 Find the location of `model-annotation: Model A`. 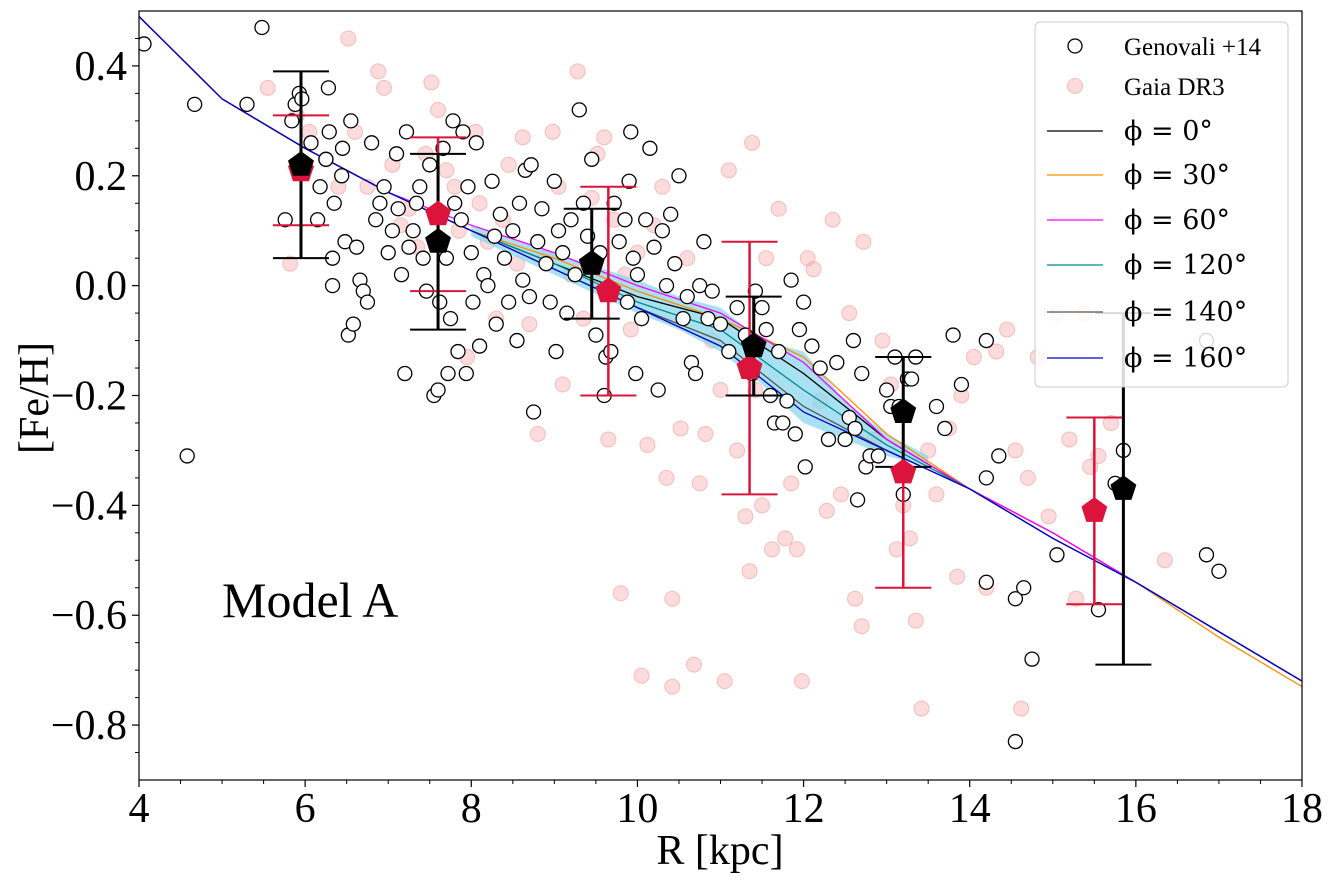

model-annotation: Model A is located at coordinates (310, 600).